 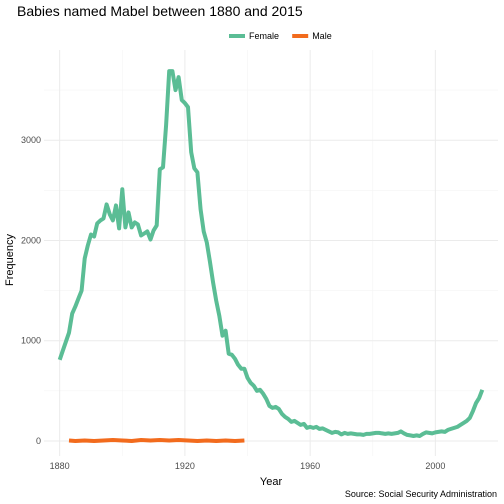 What do you see at coordinates (322, 36) in the screenshot?
I see `legend-label-male: Male` at bounding box center [322, 36].